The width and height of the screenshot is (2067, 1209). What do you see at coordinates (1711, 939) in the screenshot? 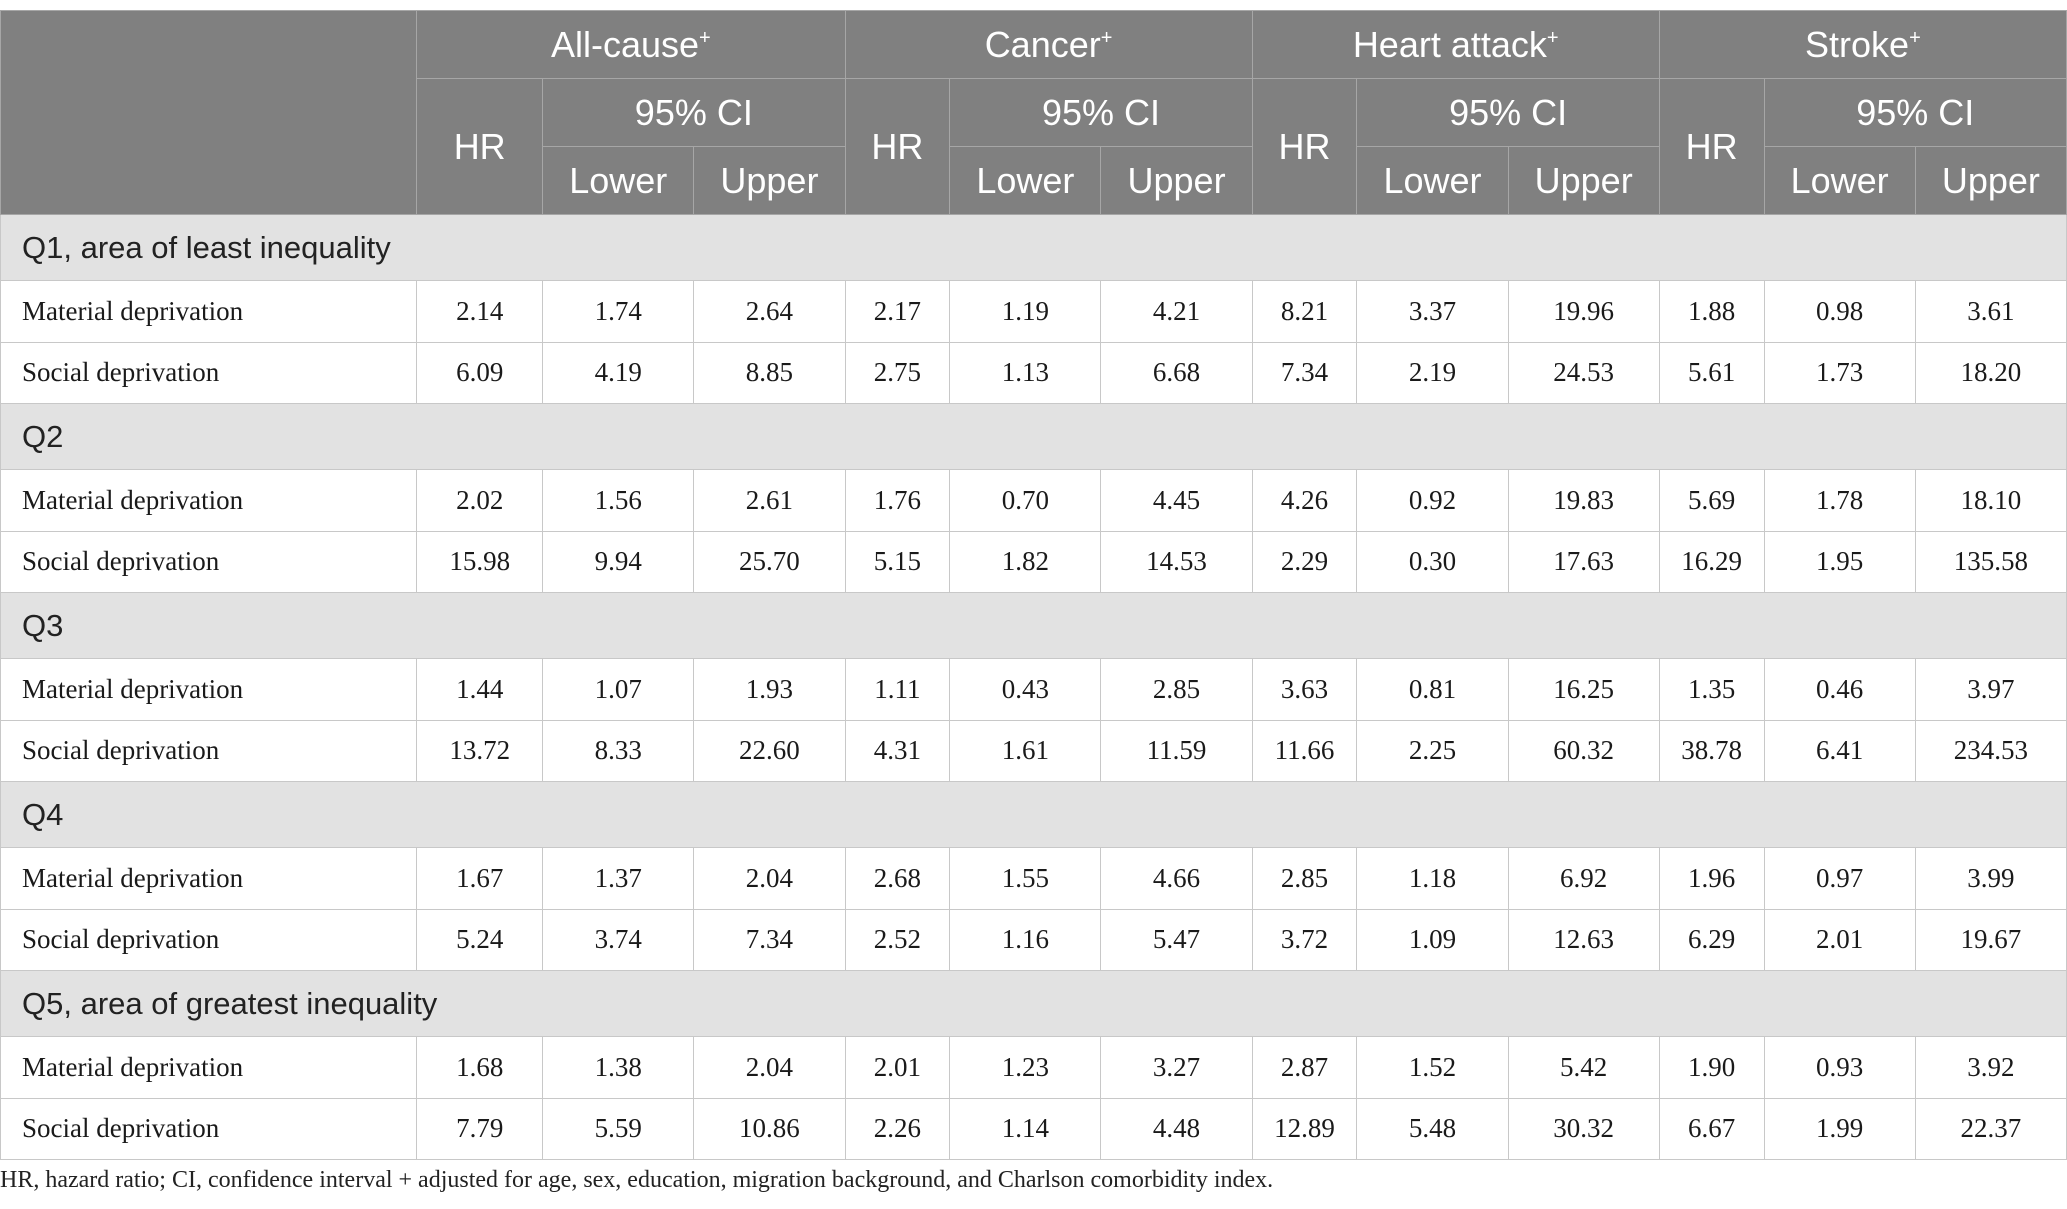
I see `table-cell: 6.29` at bounding box center [1711, 939].